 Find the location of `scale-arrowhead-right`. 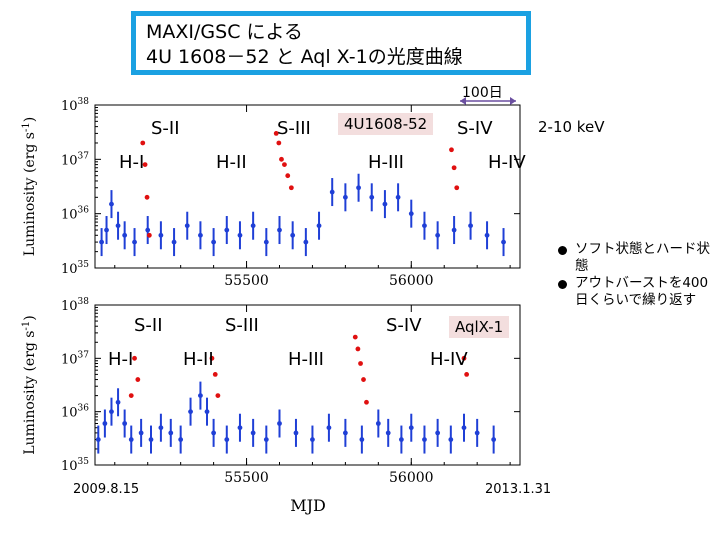

scale-arrowhead-right is located at coordinates (513, 101).